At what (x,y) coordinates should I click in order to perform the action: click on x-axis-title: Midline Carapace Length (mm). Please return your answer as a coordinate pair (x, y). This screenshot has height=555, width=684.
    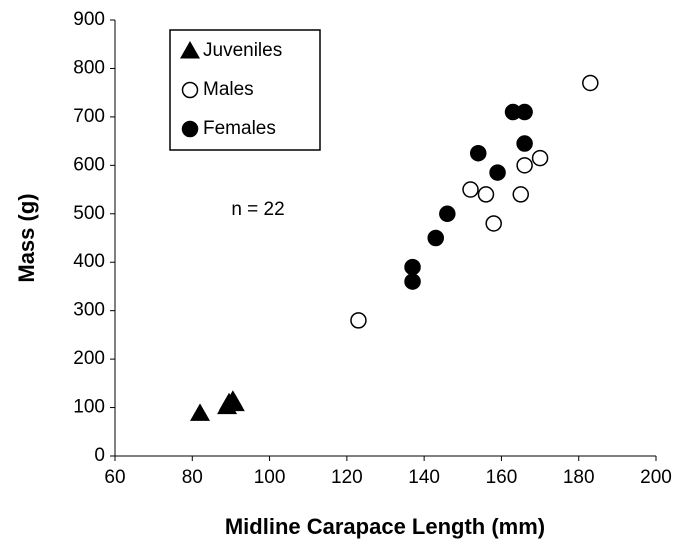
    Looking at the image, I should click on (385, 526).